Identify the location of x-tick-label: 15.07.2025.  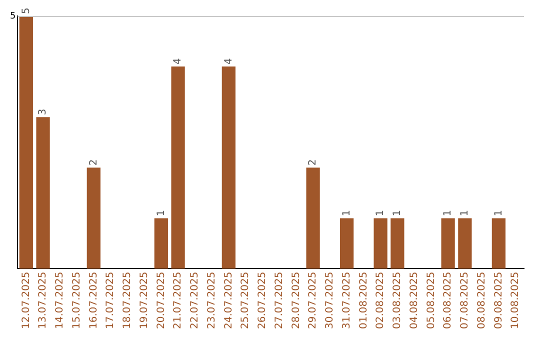
(76, 301).